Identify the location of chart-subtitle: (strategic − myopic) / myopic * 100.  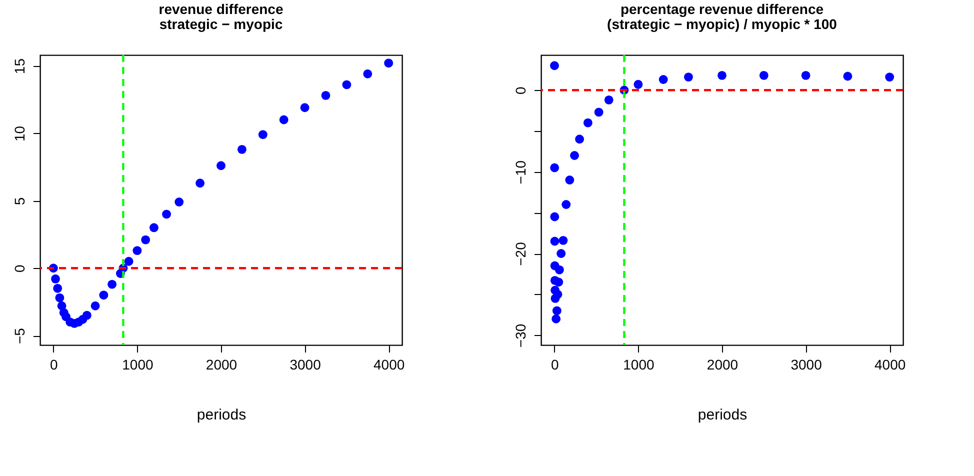
(722, 24).